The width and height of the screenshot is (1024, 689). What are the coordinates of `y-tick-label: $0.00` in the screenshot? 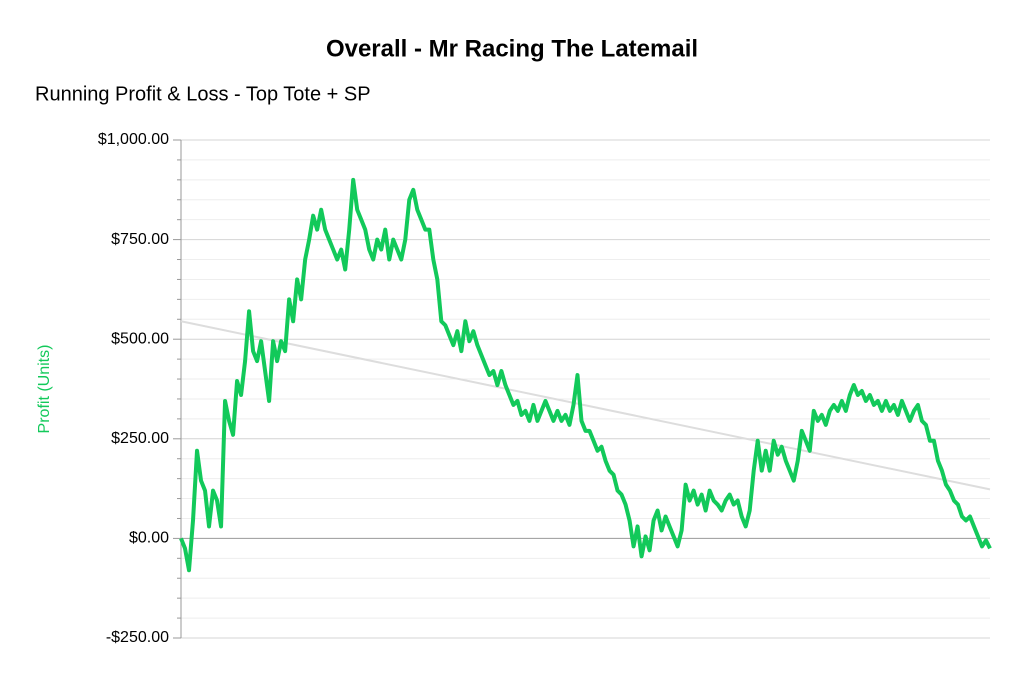 It's located at (149, 538).